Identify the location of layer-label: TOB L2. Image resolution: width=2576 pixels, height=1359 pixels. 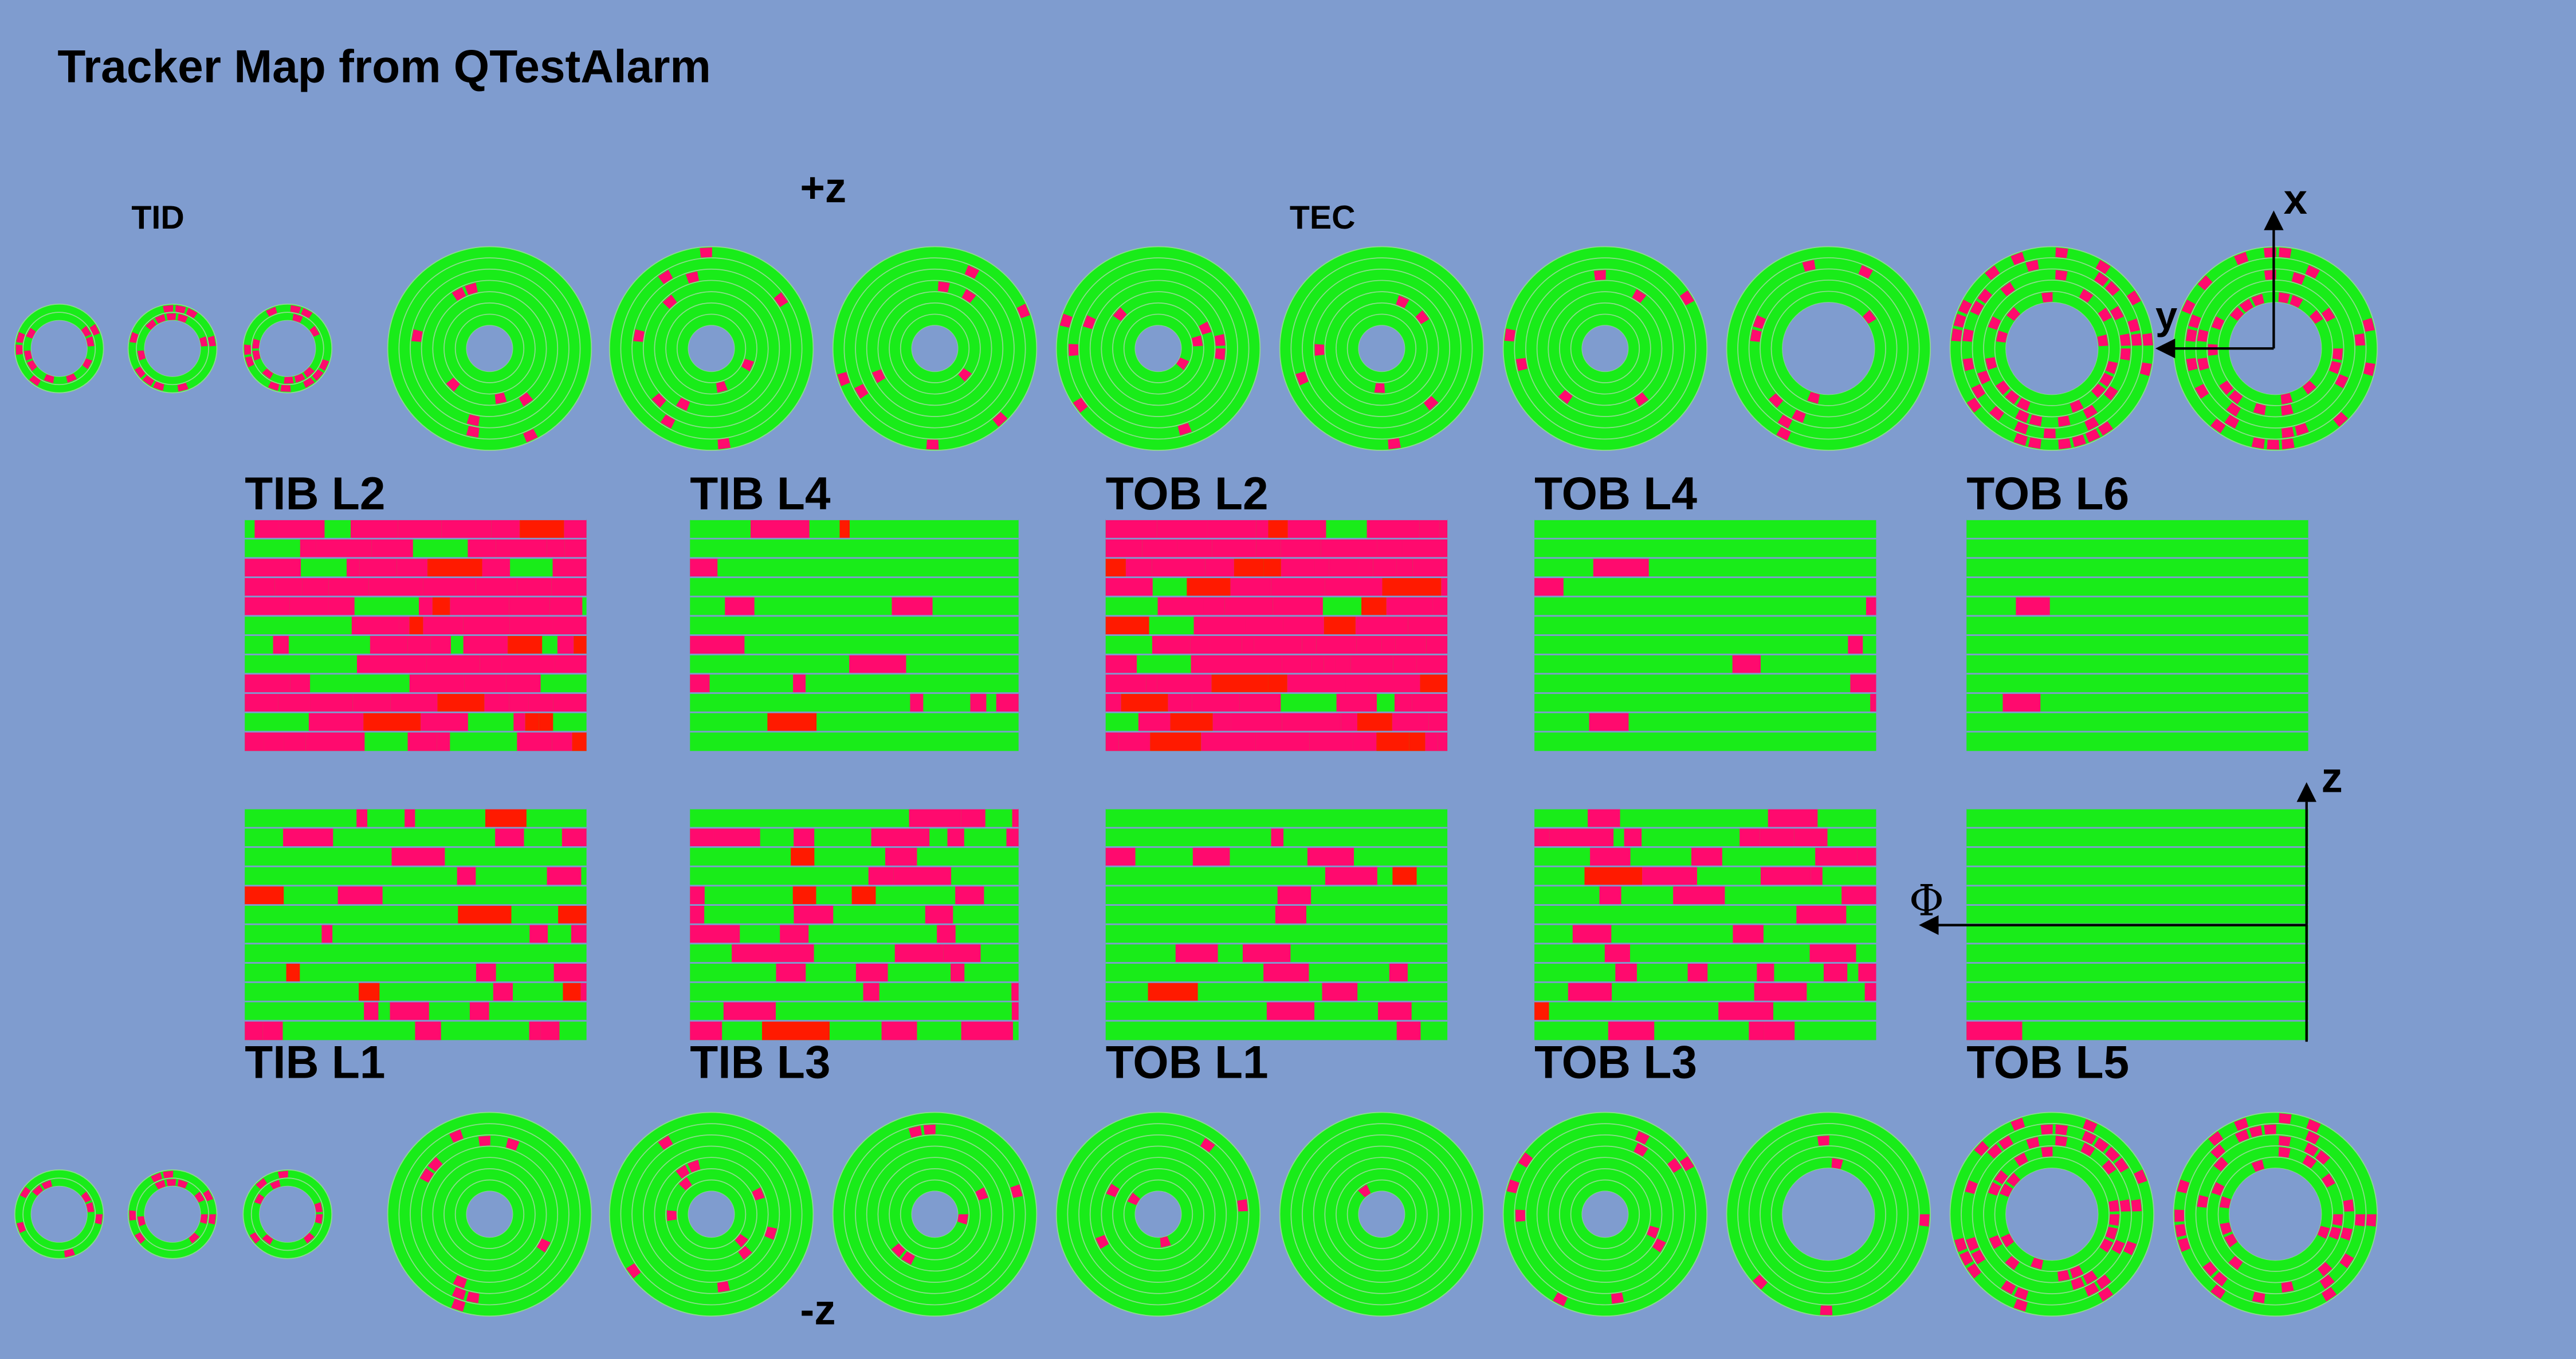
(1188, 494).